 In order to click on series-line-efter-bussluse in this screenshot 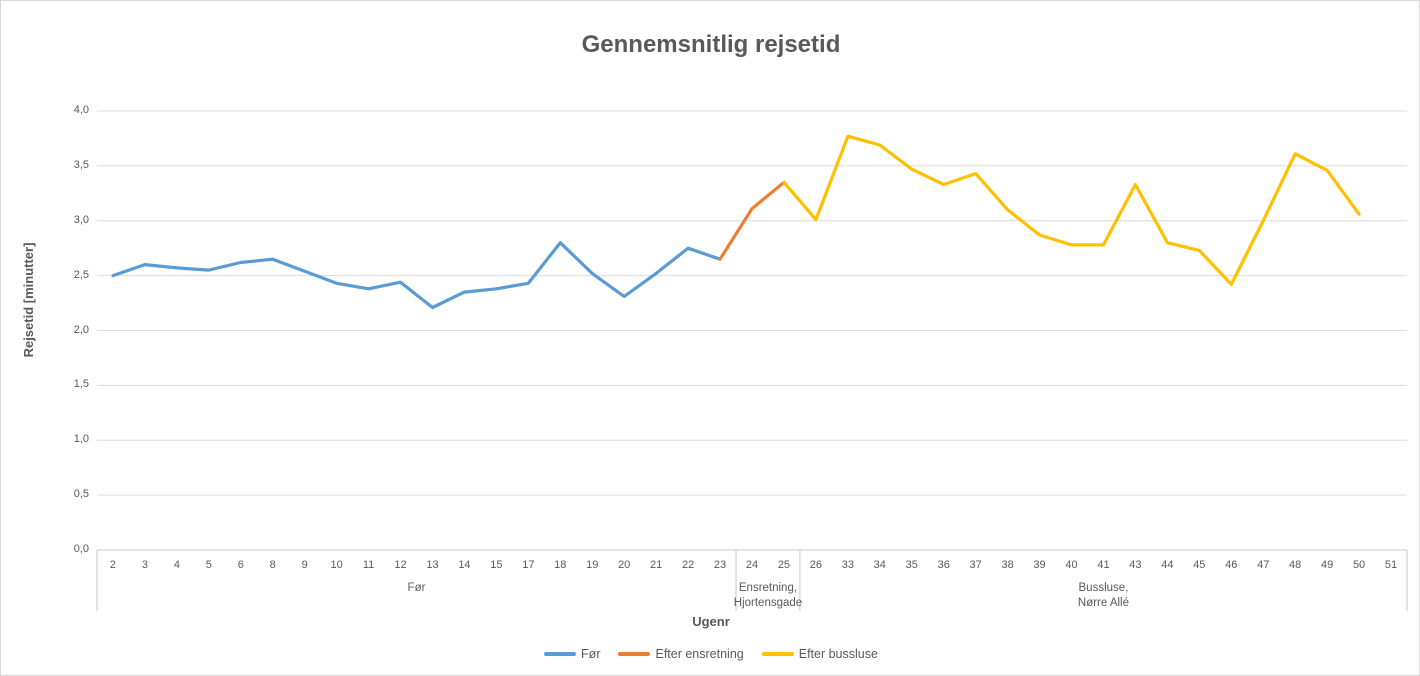, I will do `click(1071, 210)`.